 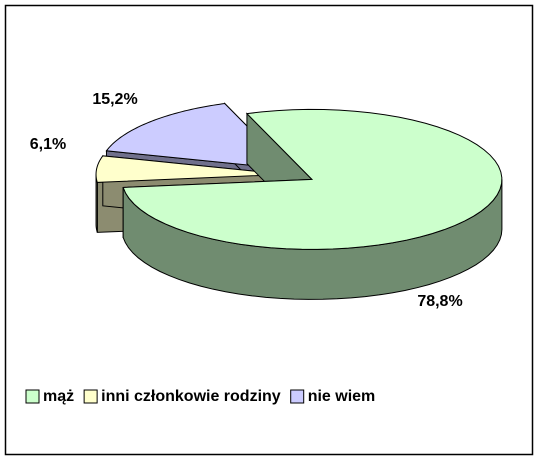 I want to click on legend-label: mąż, so click(x=58, y=396).